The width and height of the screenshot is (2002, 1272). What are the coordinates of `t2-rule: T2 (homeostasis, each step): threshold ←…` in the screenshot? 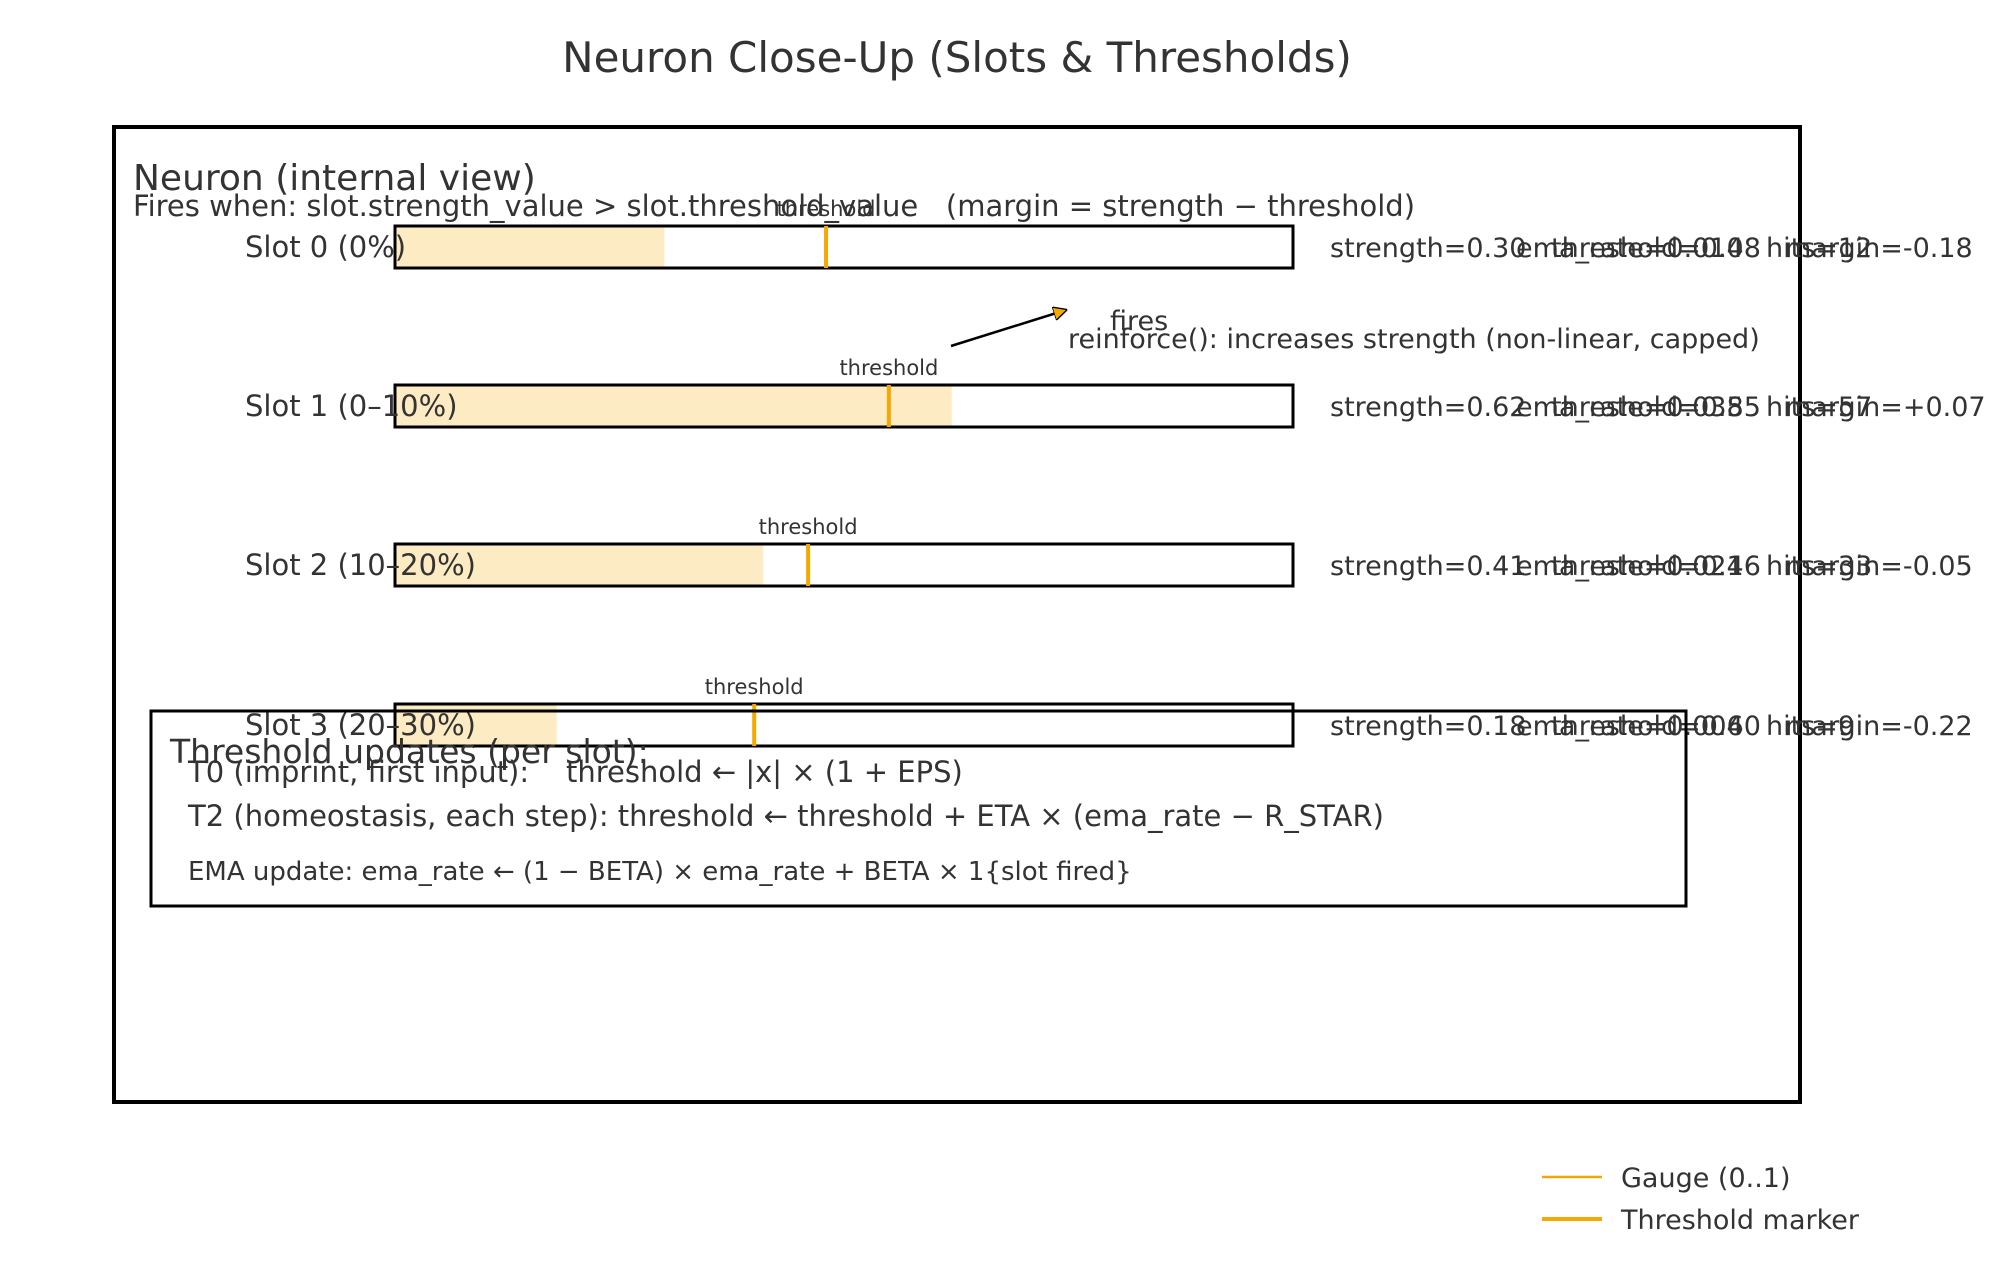 It's located at (785, 816).